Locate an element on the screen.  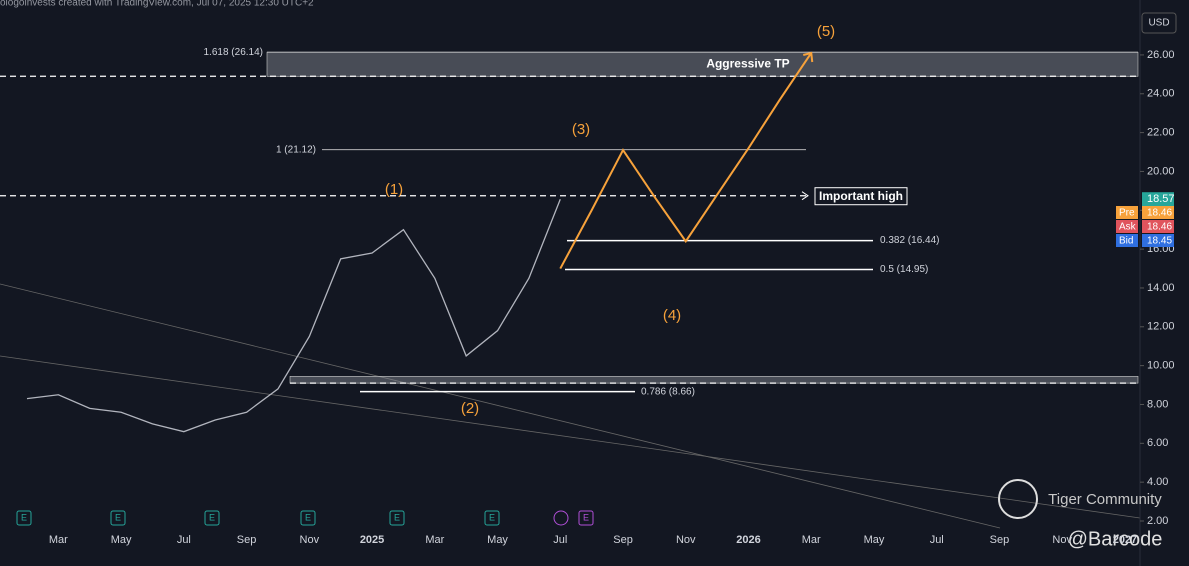
level-label: 1 (21.12) is located at coordinates (296, 149).